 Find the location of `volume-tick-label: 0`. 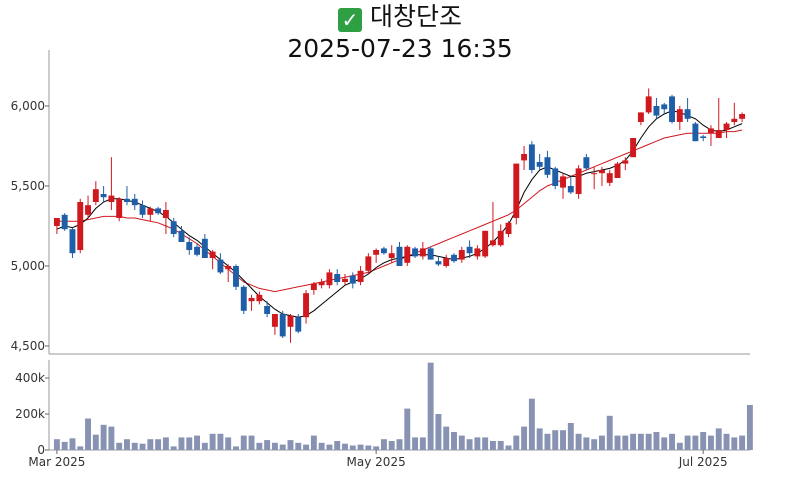

volume-tick-label: 0 is located at coordinates (41, 450).